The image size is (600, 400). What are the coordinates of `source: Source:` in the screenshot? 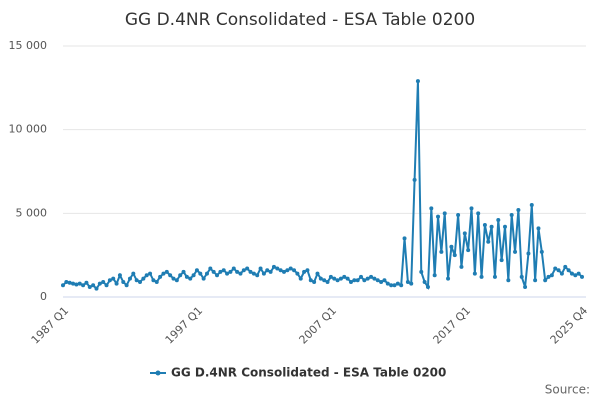 It's located at (567, 390).